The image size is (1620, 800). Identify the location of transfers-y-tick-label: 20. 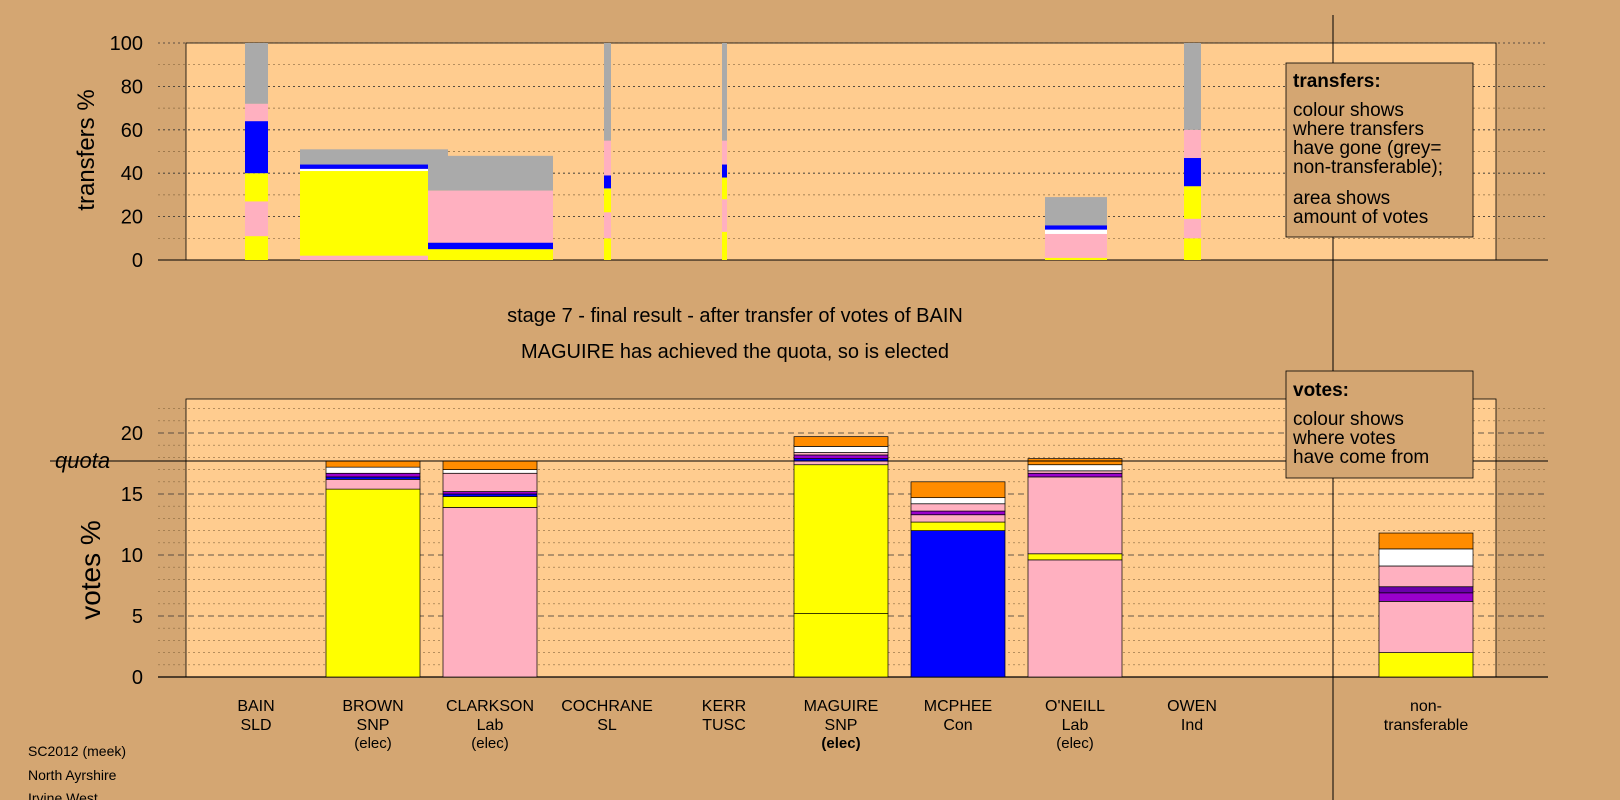
(132, 218).